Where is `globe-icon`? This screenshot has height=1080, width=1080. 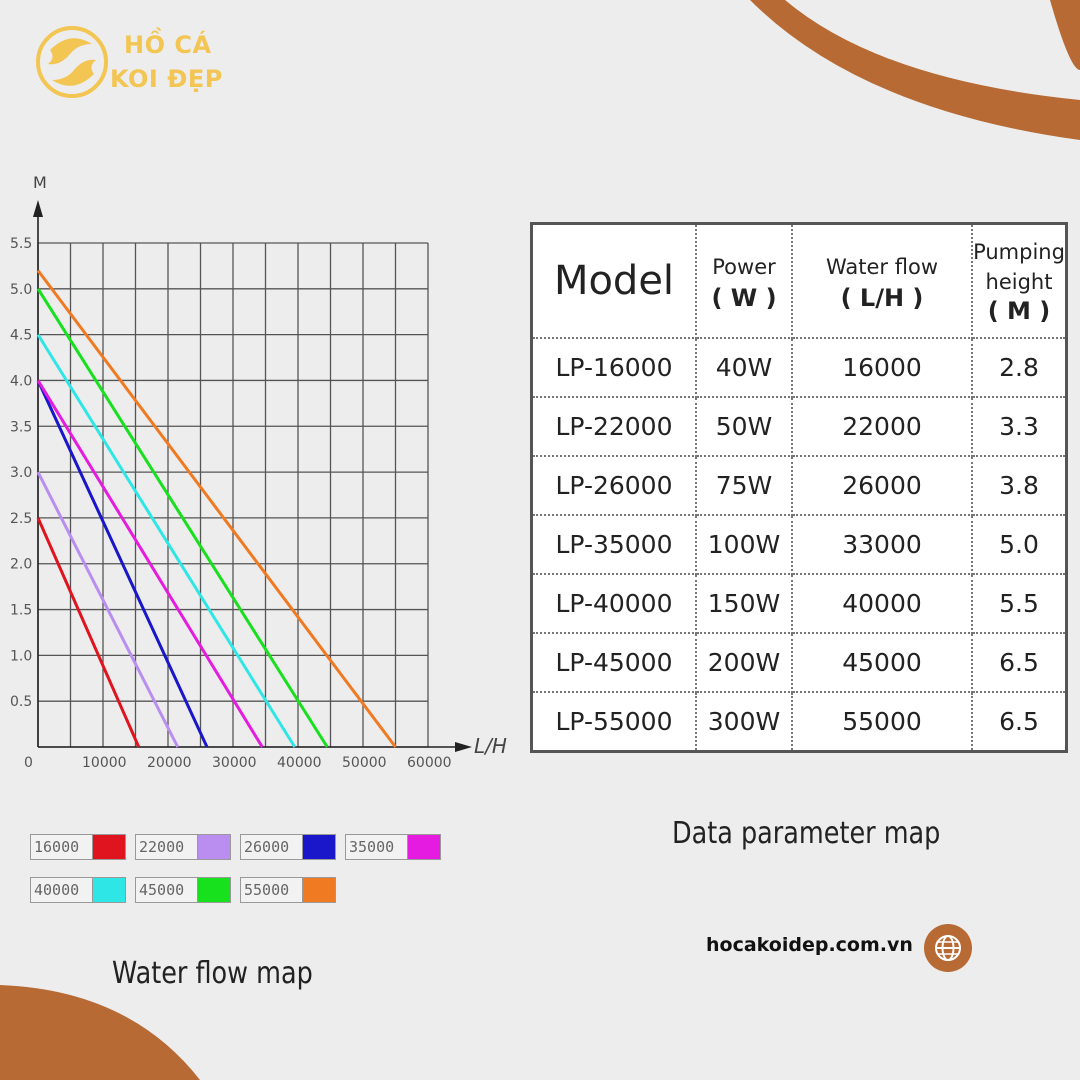 globe-icon is located at coordinates (948, 948).